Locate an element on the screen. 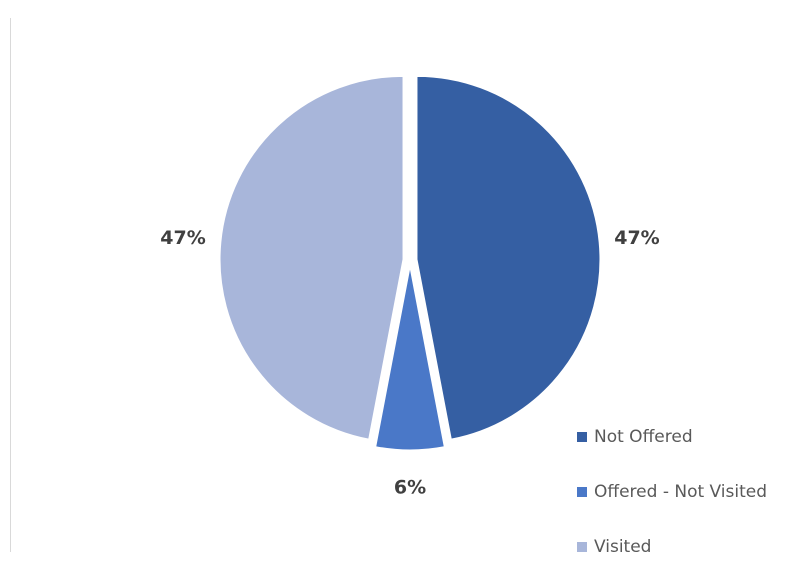 The image size is (796, 565). legend-label: Not Offered is located at coordinates (643, 437).